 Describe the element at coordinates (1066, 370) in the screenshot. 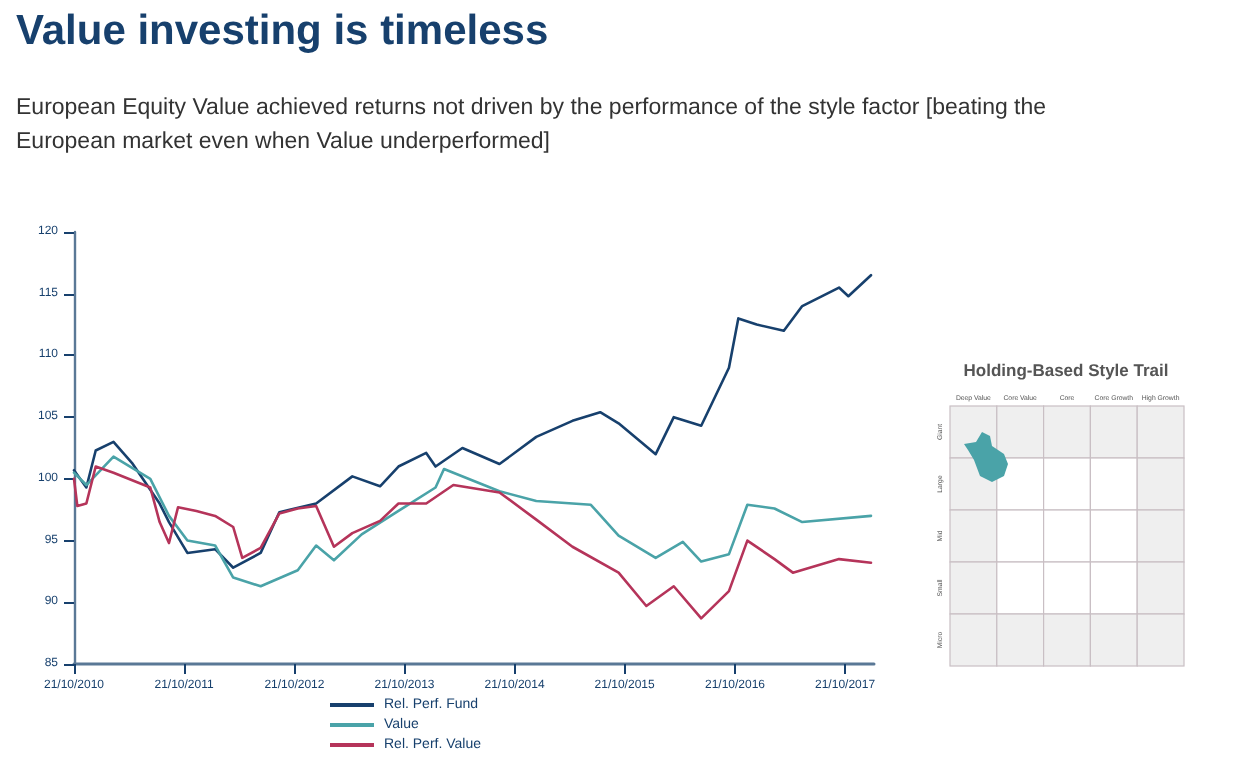

I see `text: Holding-Based Style Trail` at that location.